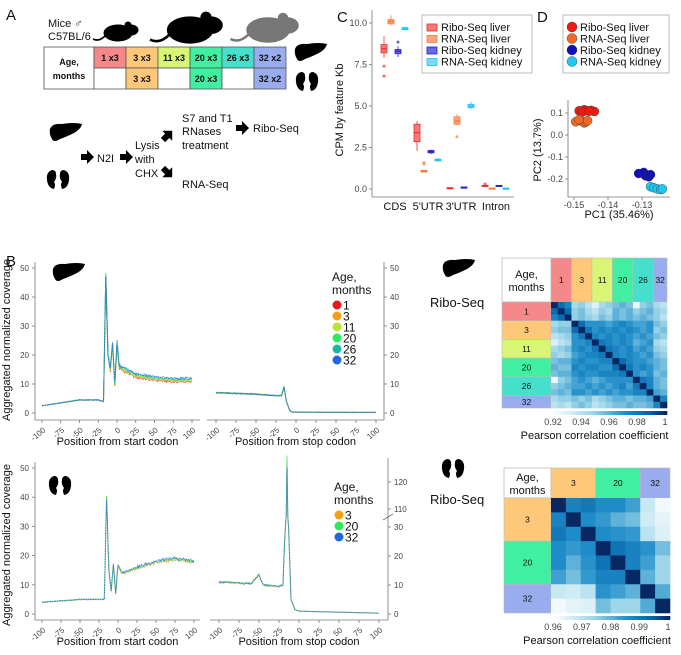 The width and height of the screenshot is (681, 655). What do you see at coordinates (205, 146) in the screenshot?
I see `rnase-label-3: treatment` at bounding box center [205, 146].